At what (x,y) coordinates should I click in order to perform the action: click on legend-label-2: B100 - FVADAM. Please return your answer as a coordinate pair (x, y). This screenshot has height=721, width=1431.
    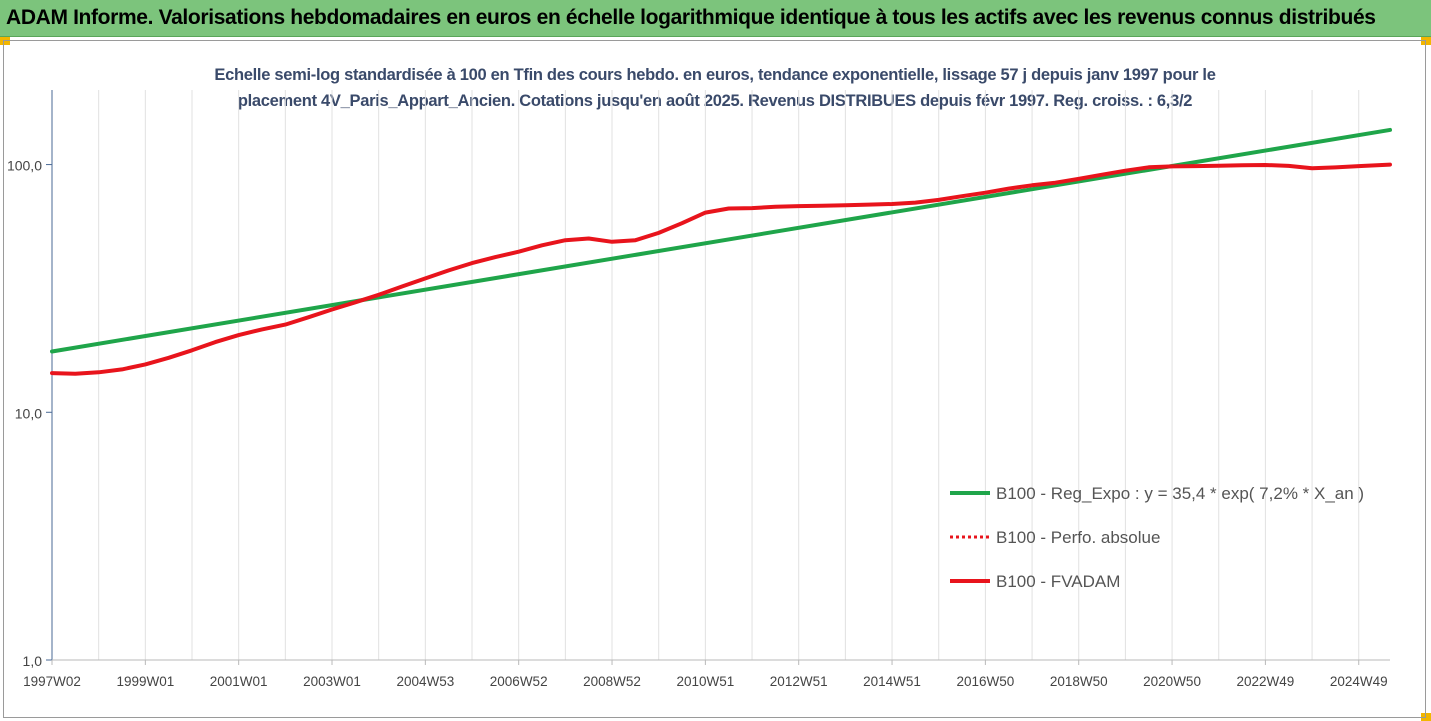
    Looking at the image, I should click on (1058, 581).